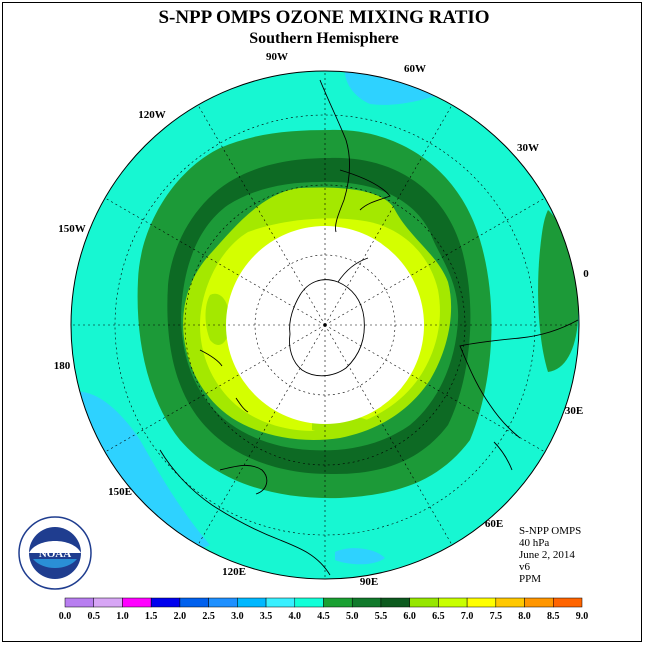 The image size is (648, 648). Describe the element at coordinates (574, 411) in the screenshot. I see `longitude-label: 30E` at that location.